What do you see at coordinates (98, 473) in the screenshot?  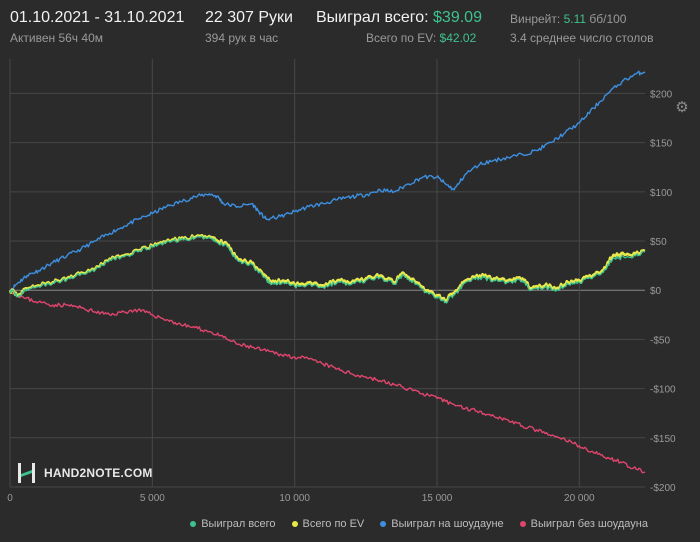 I see `logo-text: HAND2NOTE.COM` at bounding box center [98, 473].